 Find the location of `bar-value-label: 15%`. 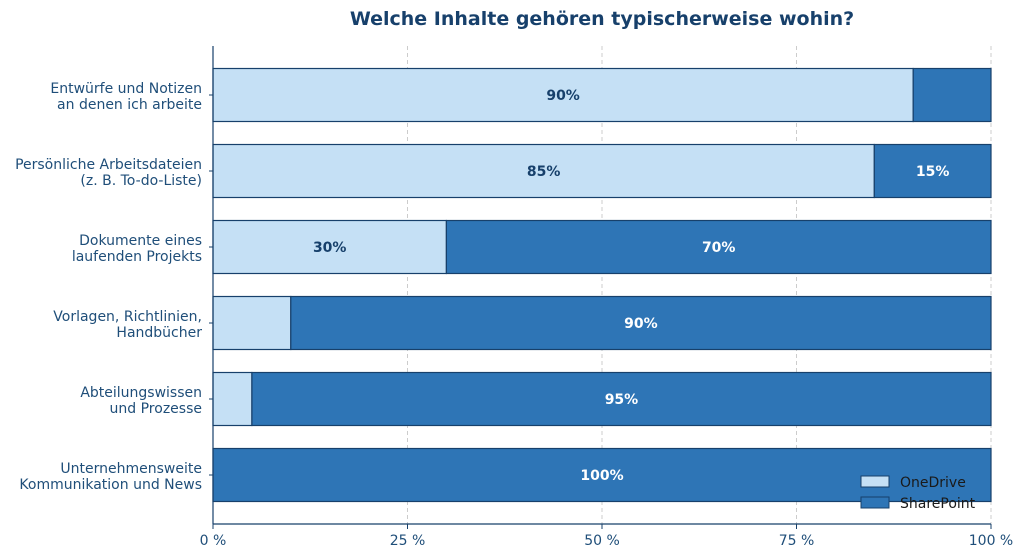

bar-value-label: 15% is located at coordinates (933, 172).